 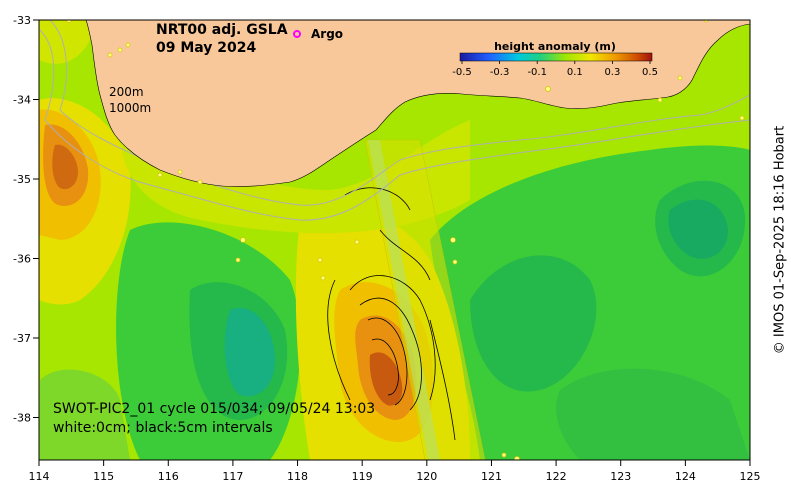 What do you see at coordinates (556, 476) in the screenshot?
I see `lon-tick-label: 122` at bounding box center [556, 476].